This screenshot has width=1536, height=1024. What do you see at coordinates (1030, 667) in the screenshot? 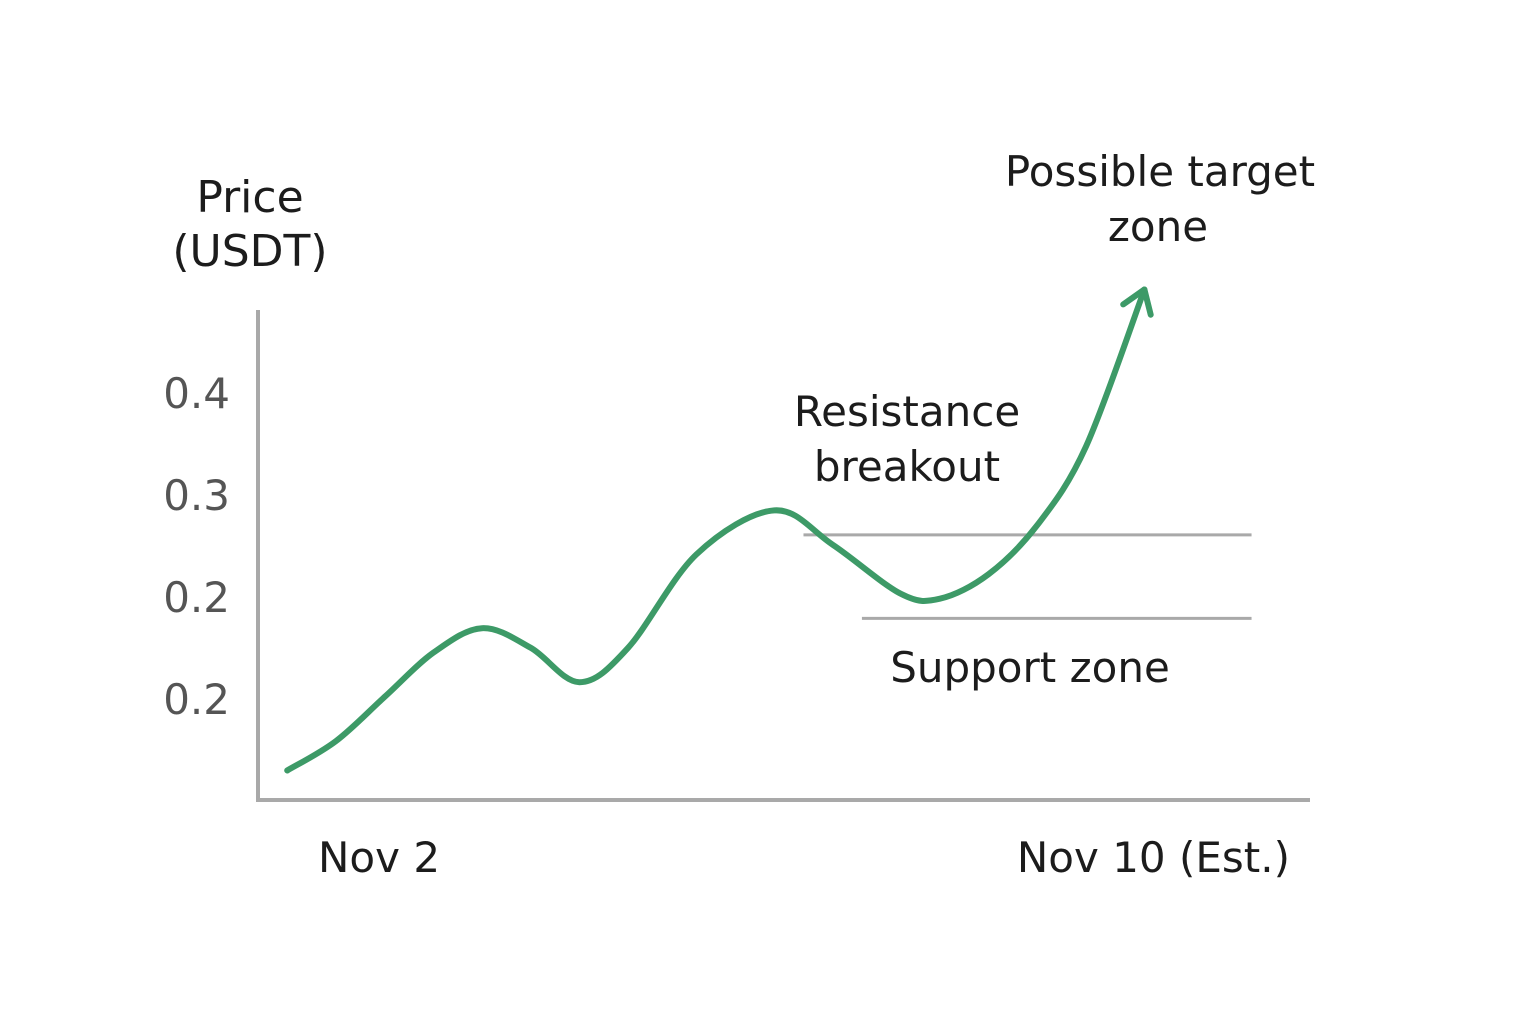
I see `support-zone-label: Support zone` at bounding box center [1030, 667].